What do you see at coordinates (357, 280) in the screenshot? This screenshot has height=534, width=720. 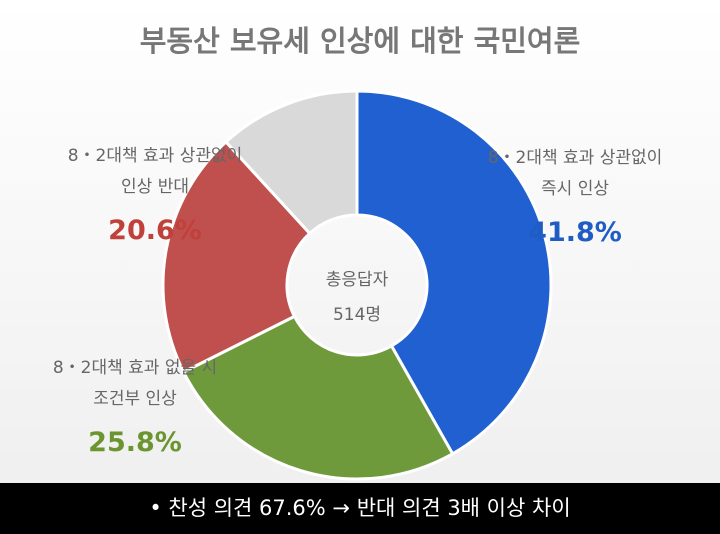 I see `center-label: 총응답자` at bounding box center [357, 280].